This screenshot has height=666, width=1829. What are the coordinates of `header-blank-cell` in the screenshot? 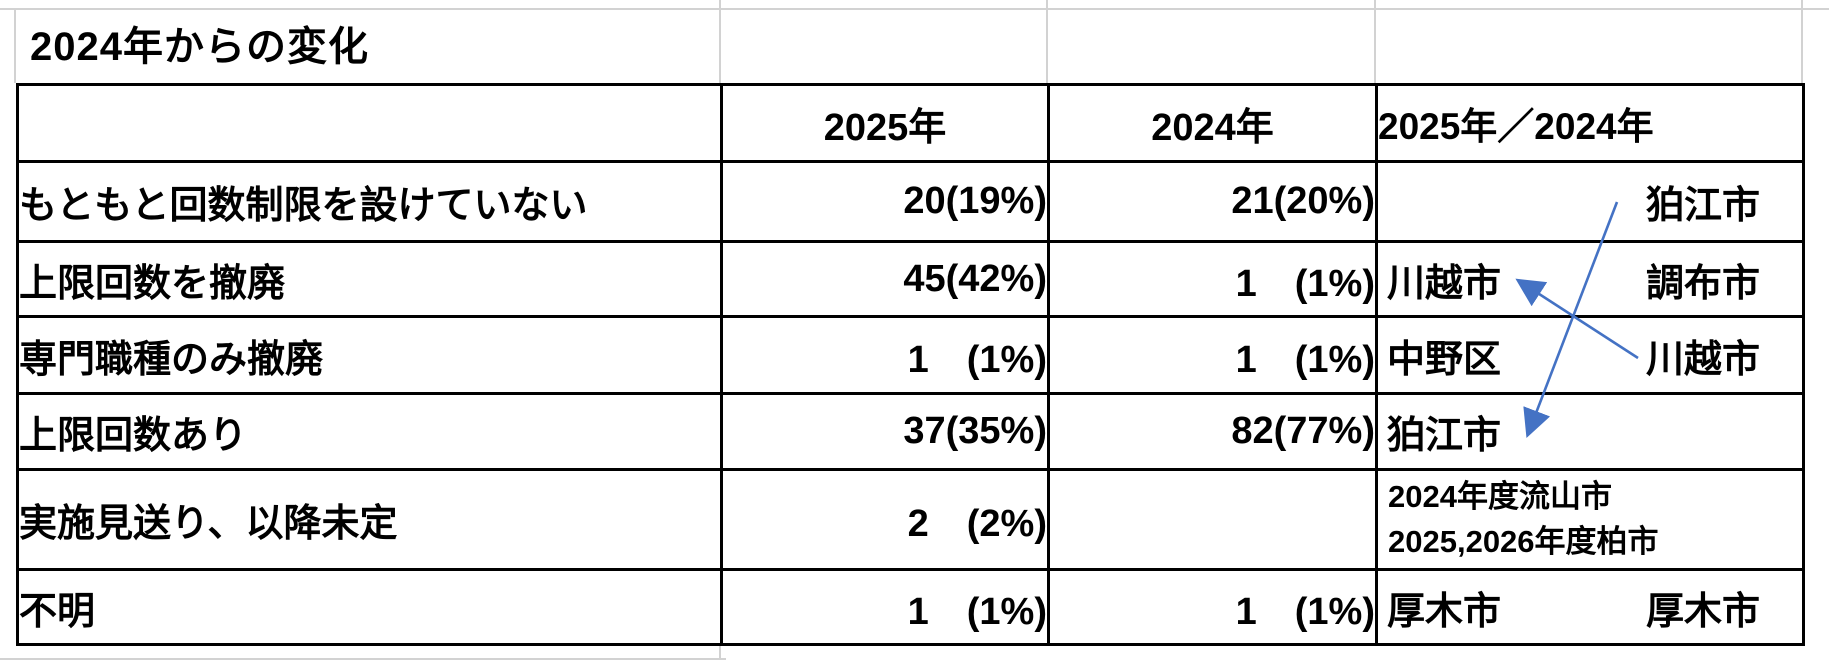 It's located at (369, 123).